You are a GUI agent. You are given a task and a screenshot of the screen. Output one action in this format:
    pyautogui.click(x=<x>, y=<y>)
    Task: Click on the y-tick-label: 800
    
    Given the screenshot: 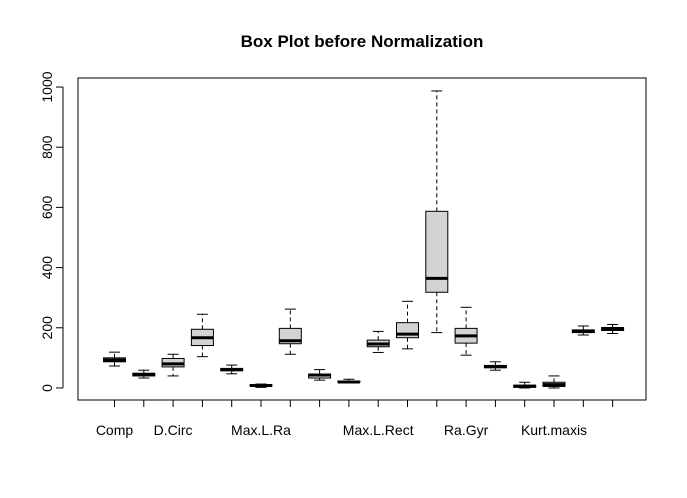 What is the action you would take?
    pyautogui.click(x=47, y=147)
    